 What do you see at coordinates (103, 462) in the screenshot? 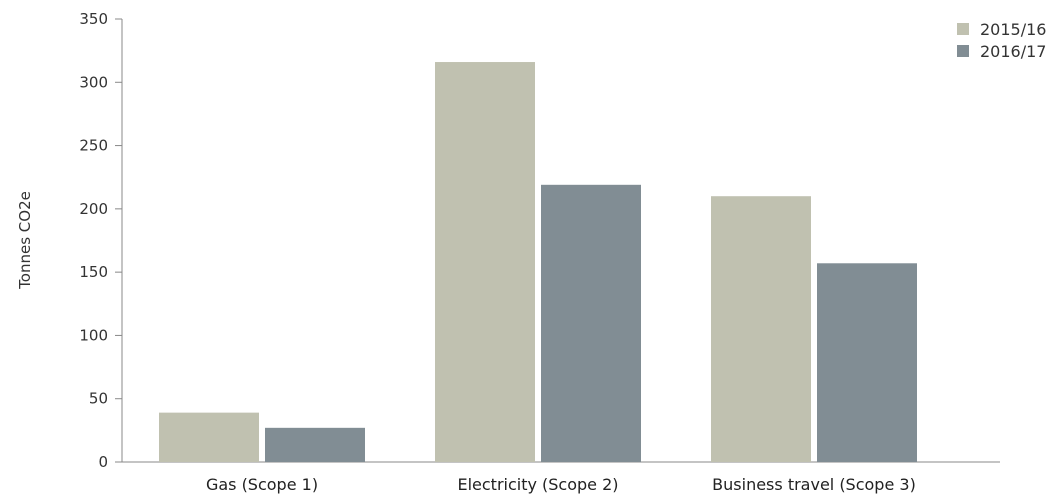
I see `y-tick-label: 0` at bounding box center [103, 462].